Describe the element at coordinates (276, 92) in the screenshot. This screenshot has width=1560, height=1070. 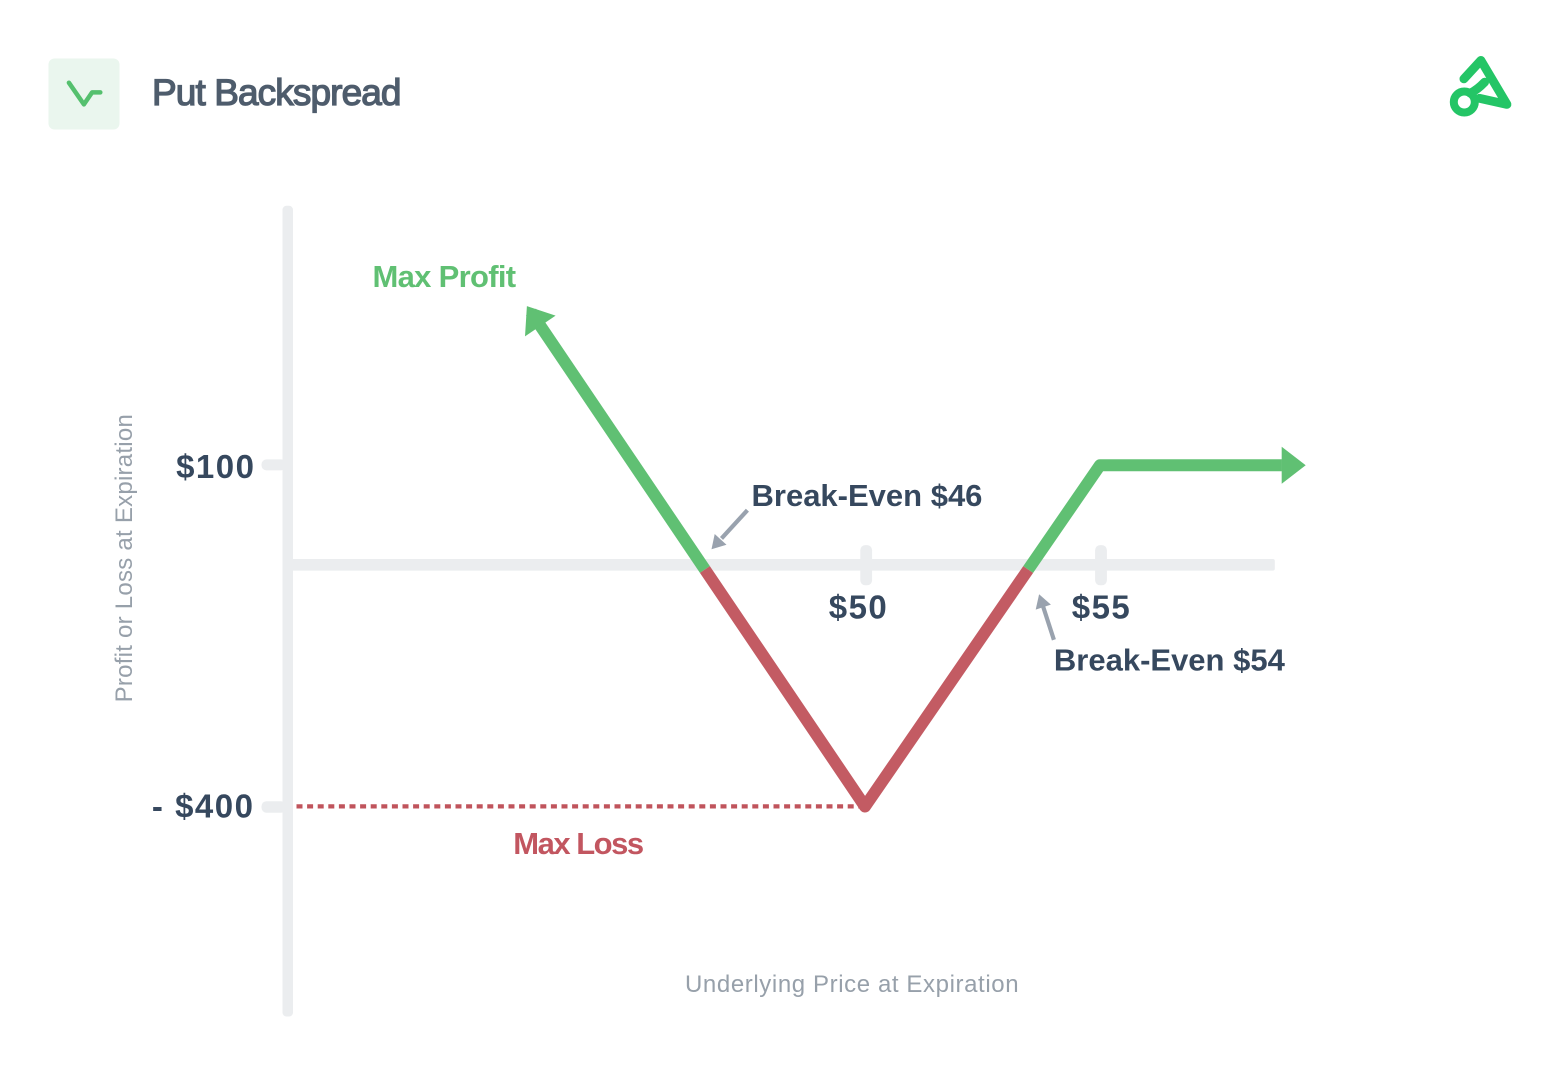
I see `svg-text: Put Backspread` at that location.